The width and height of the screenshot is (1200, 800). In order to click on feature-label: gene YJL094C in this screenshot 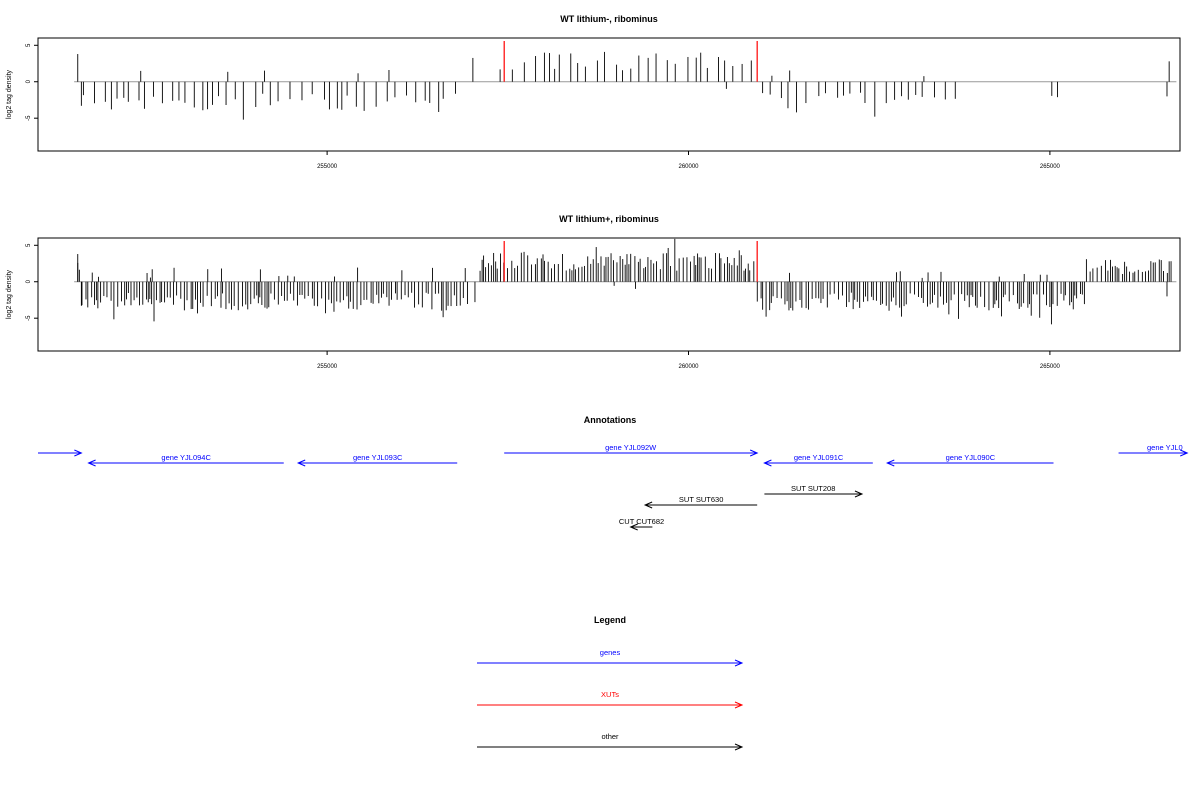, I will do `click(186, 457)`.